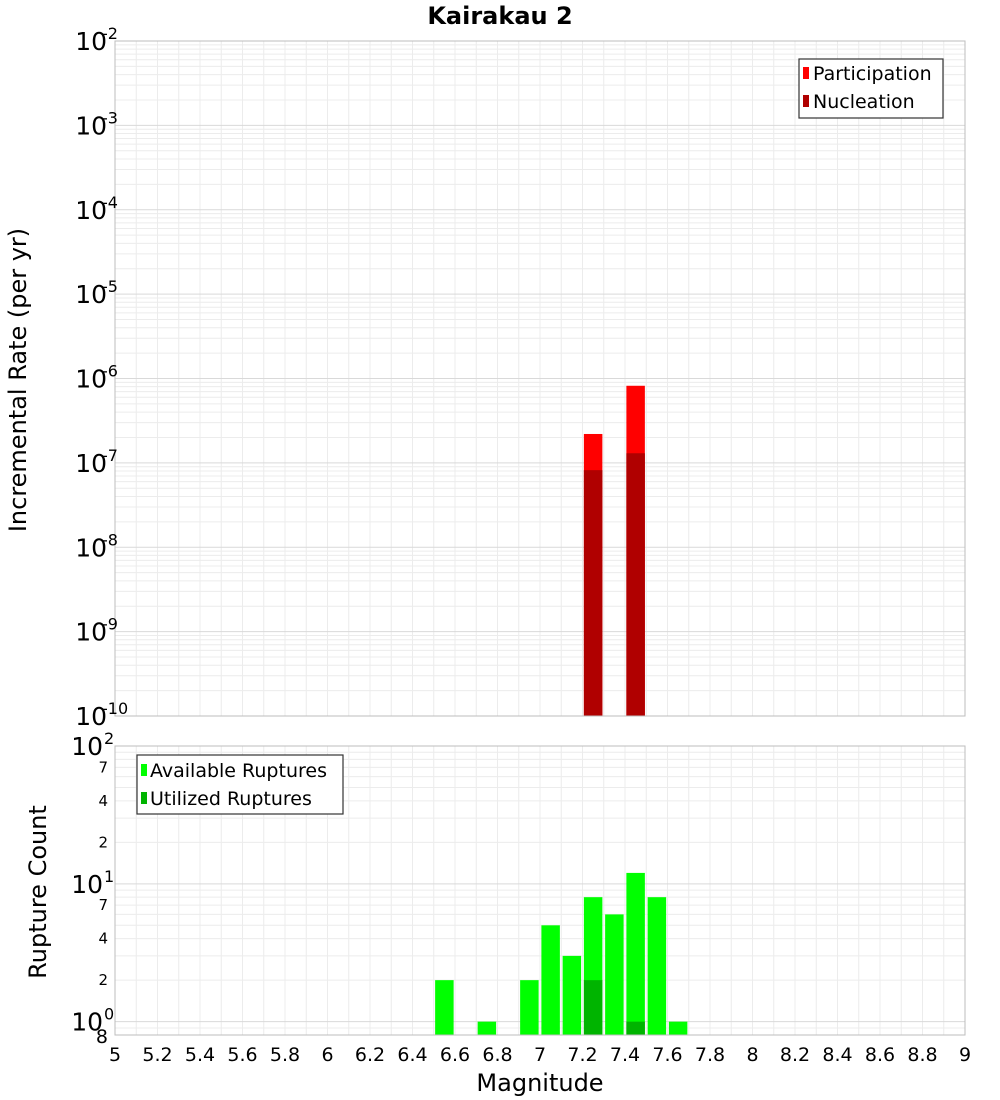 The image size is (1000, 1100). What do you see at coordinates (922, 1055) in the screenshot?
I see `x-tick-label: 8.8` at bounding box center [922, 1055].